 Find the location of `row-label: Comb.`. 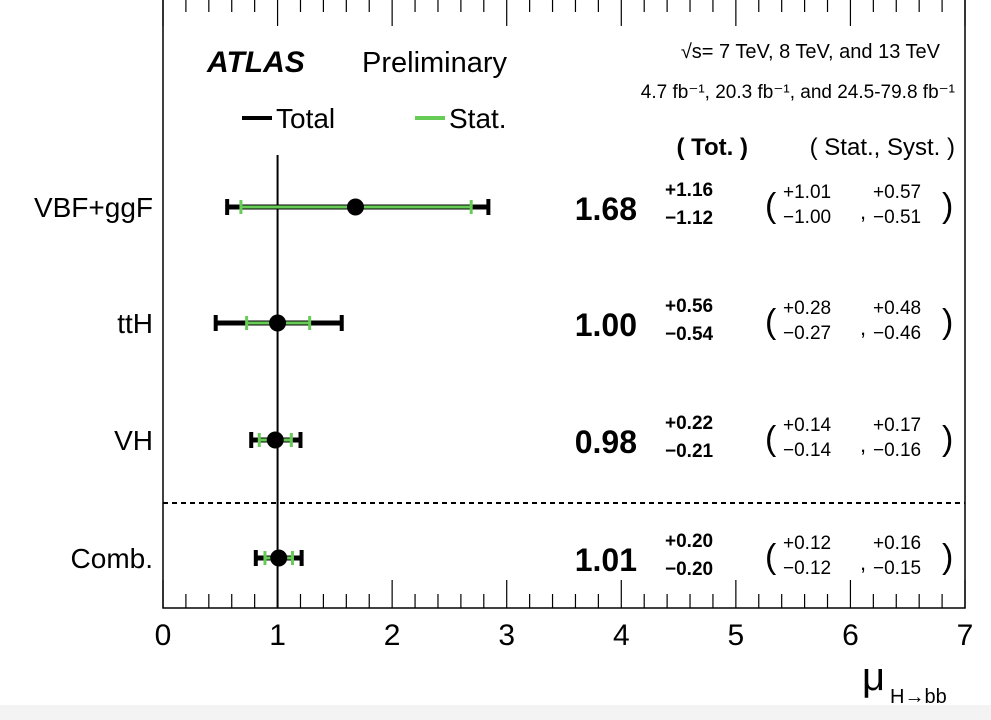

row-label: Comb. is located at coordinates (112, 558).